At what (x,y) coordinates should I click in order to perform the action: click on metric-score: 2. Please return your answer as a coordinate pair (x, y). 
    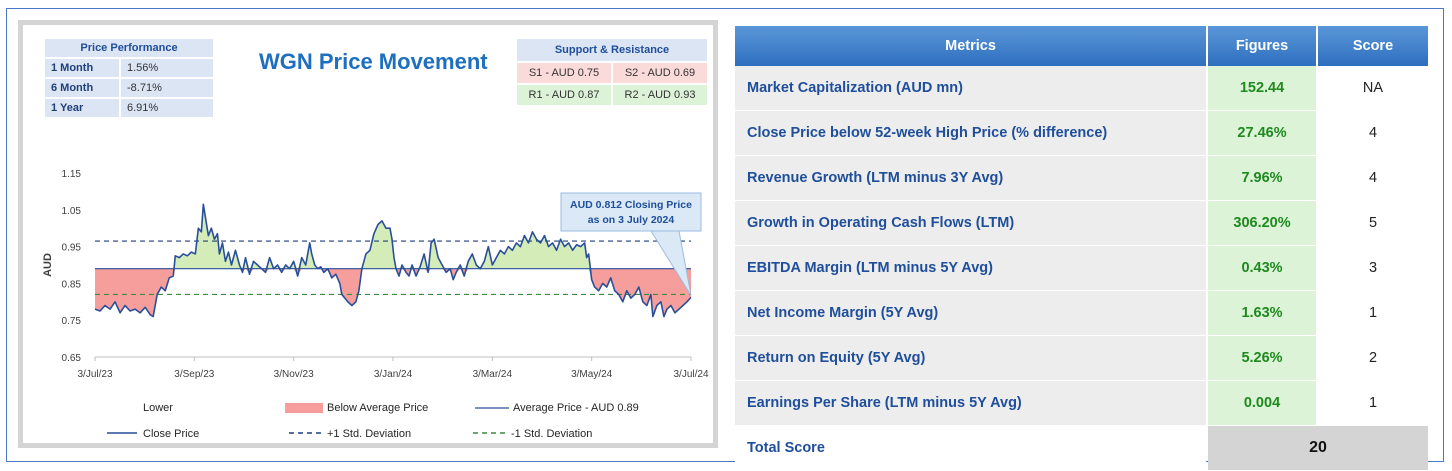
    Looking at the image, I should click on (1373, 358).